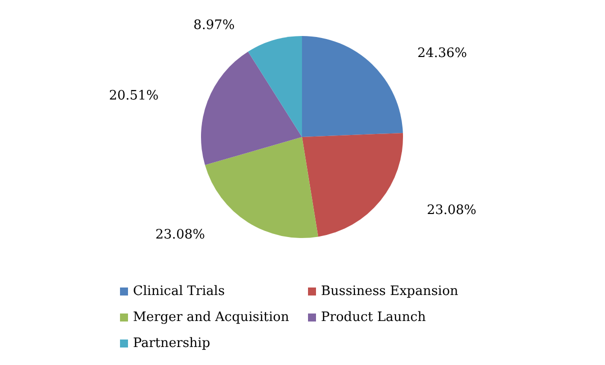  Describe the element at coordinates (374, 317) in the screenshot. I see `legend-label: Product Launch` at that location.